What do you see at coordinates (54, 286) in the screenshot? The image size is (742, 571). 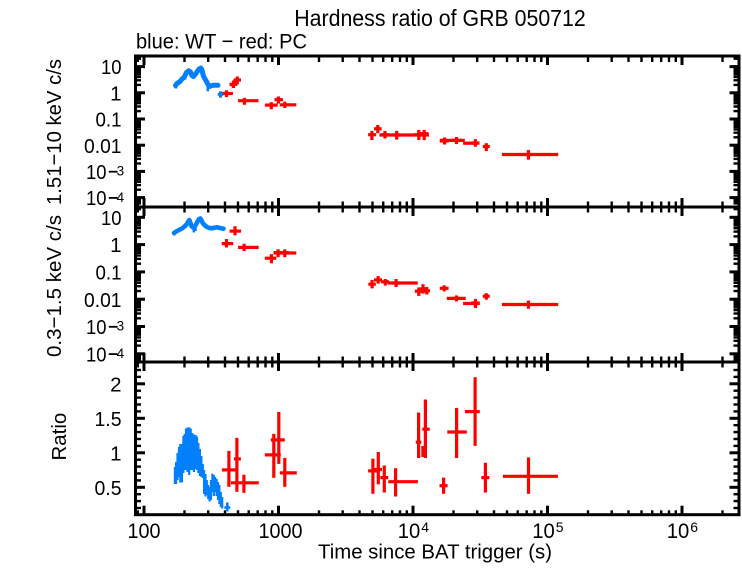 I see `svg-text: 0.3−1.5 keV c/s` at bounding box center [54, 286].